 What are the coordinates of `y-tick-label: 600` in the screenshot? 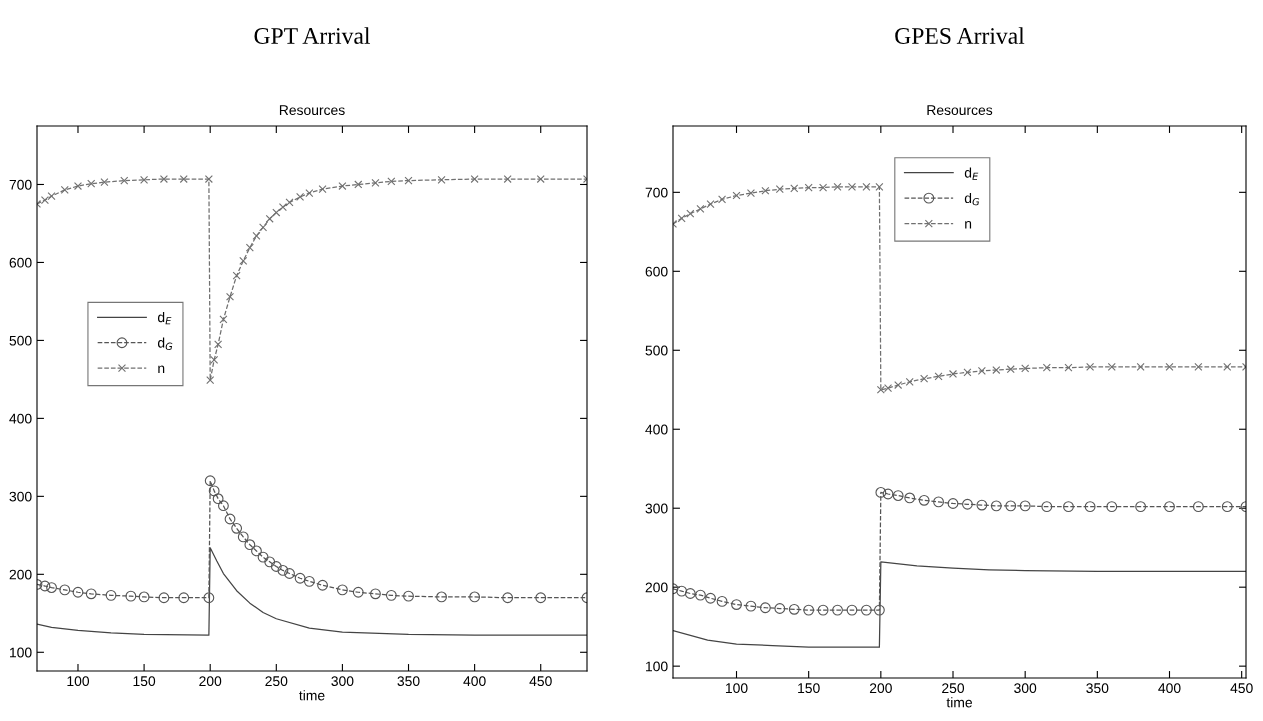 It's located at (656, 271).